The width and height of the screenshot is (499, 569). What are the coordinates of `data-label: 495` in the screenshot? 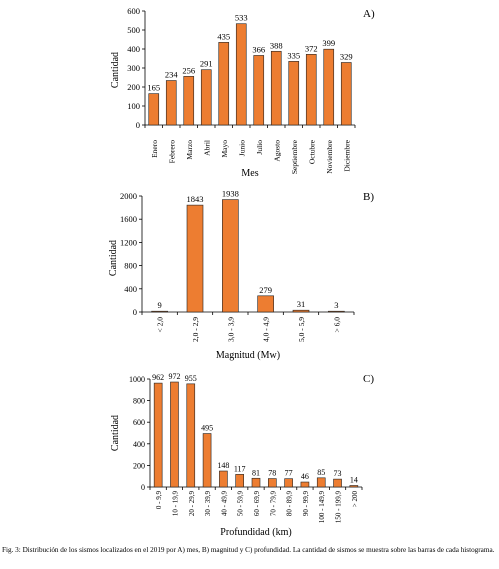 It's located at (207, 428).